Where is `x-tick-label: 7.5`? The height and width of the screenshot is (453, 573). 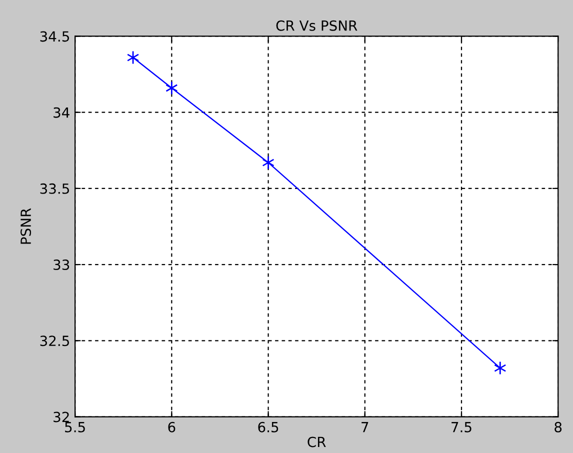 x-tick-label: 7.5 is located at coordinates (462, 427).